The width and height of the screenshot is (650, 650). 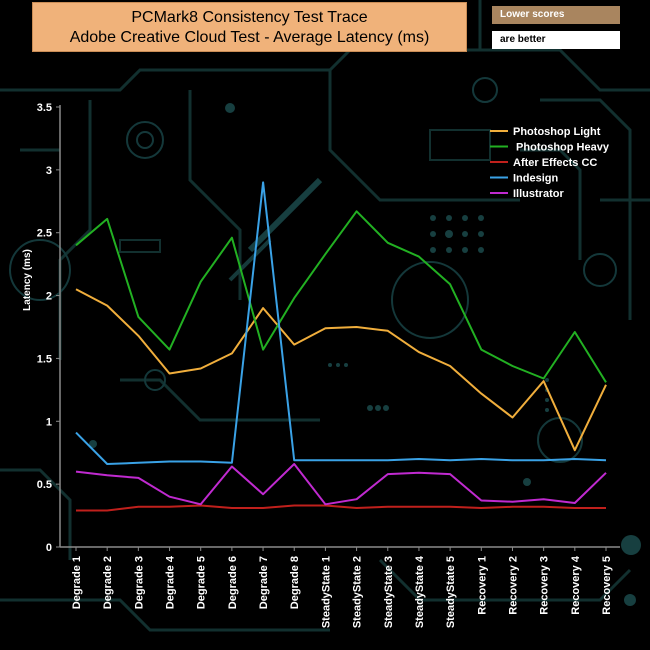 What do you see at coordinates (295, 582) in the screenshot?
I see `x-tick-label: Degrade 8` at bounding box center [295, 582].